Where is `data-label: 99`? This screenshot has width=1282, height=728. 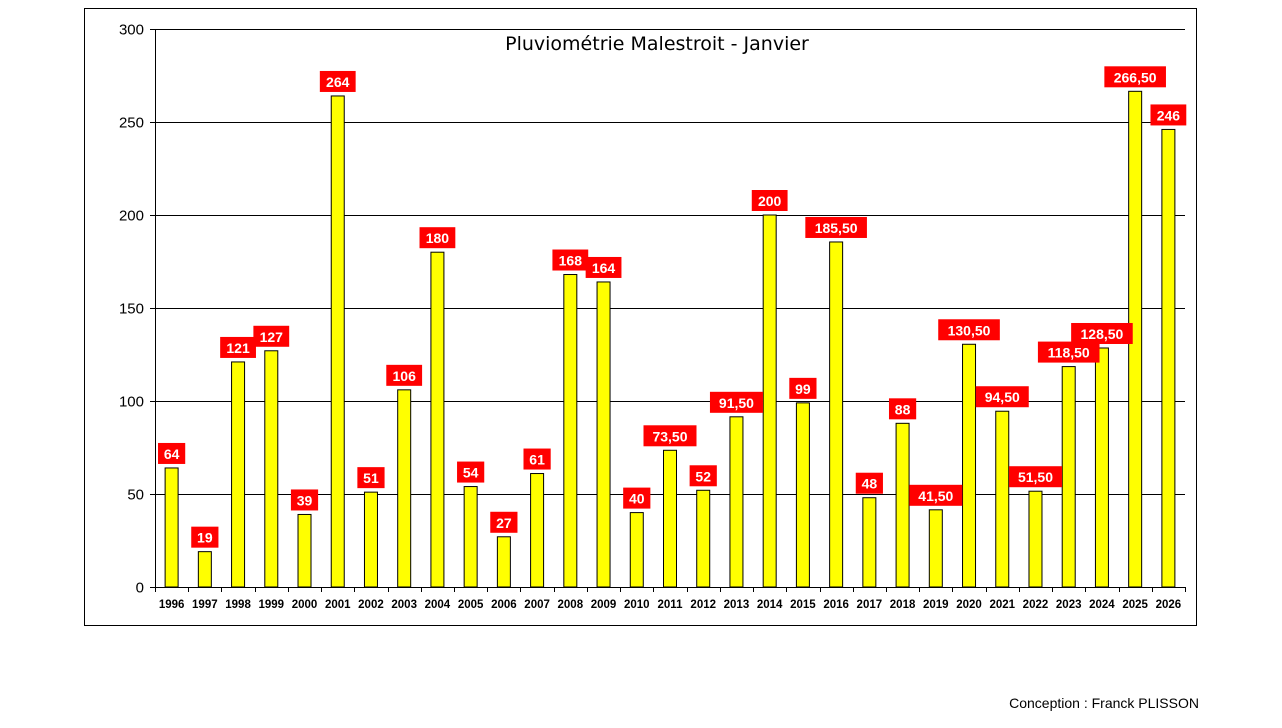
data-label: 99 is located at coordinates (803, 389).